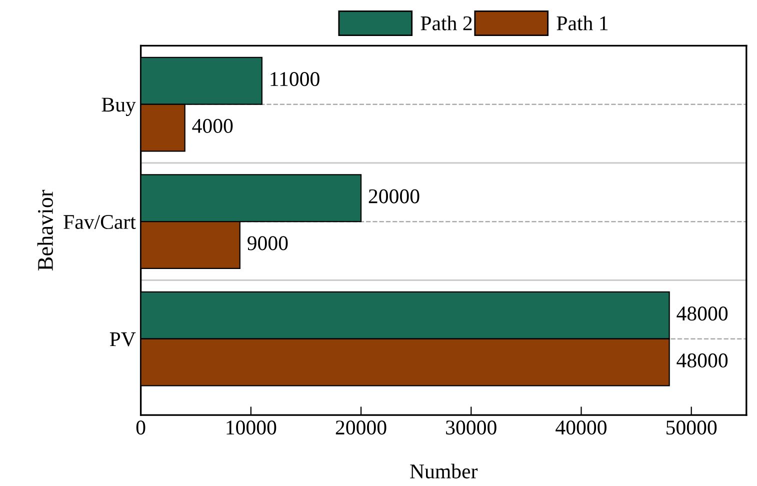 The width and height of the screenshot is (757, 486). I want to click on data-label: 20000, so click(394, 196).